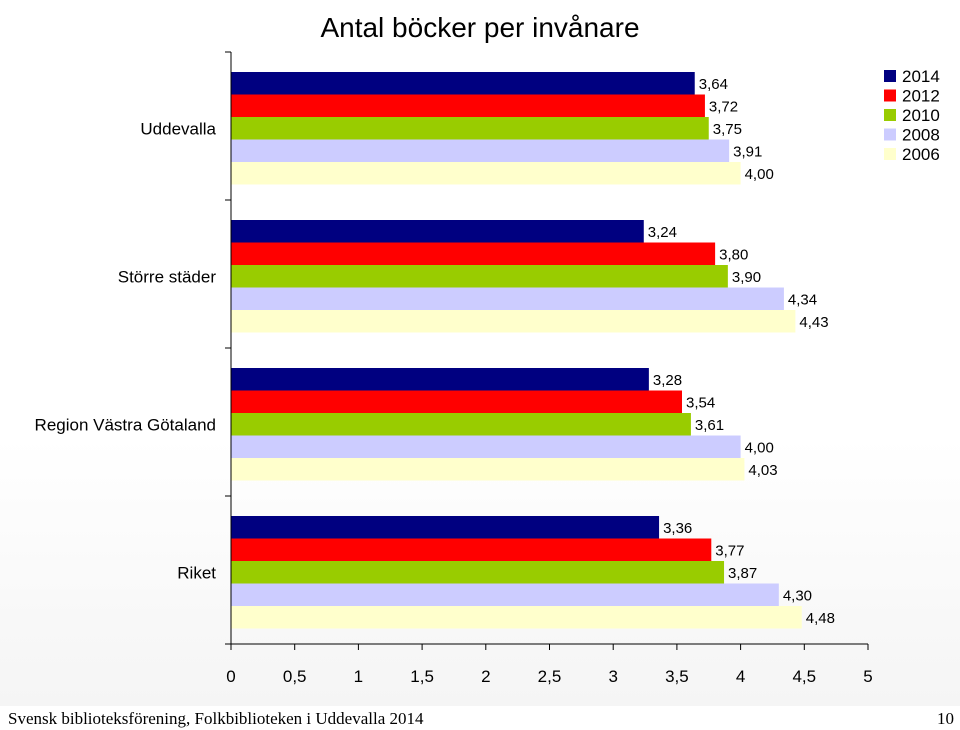 This screenshot has height=730, width=960. What do you see at coordinates (740, 676) in the screenshot?
I see `x-tick-label: 4` at bounding box center [740, 676].